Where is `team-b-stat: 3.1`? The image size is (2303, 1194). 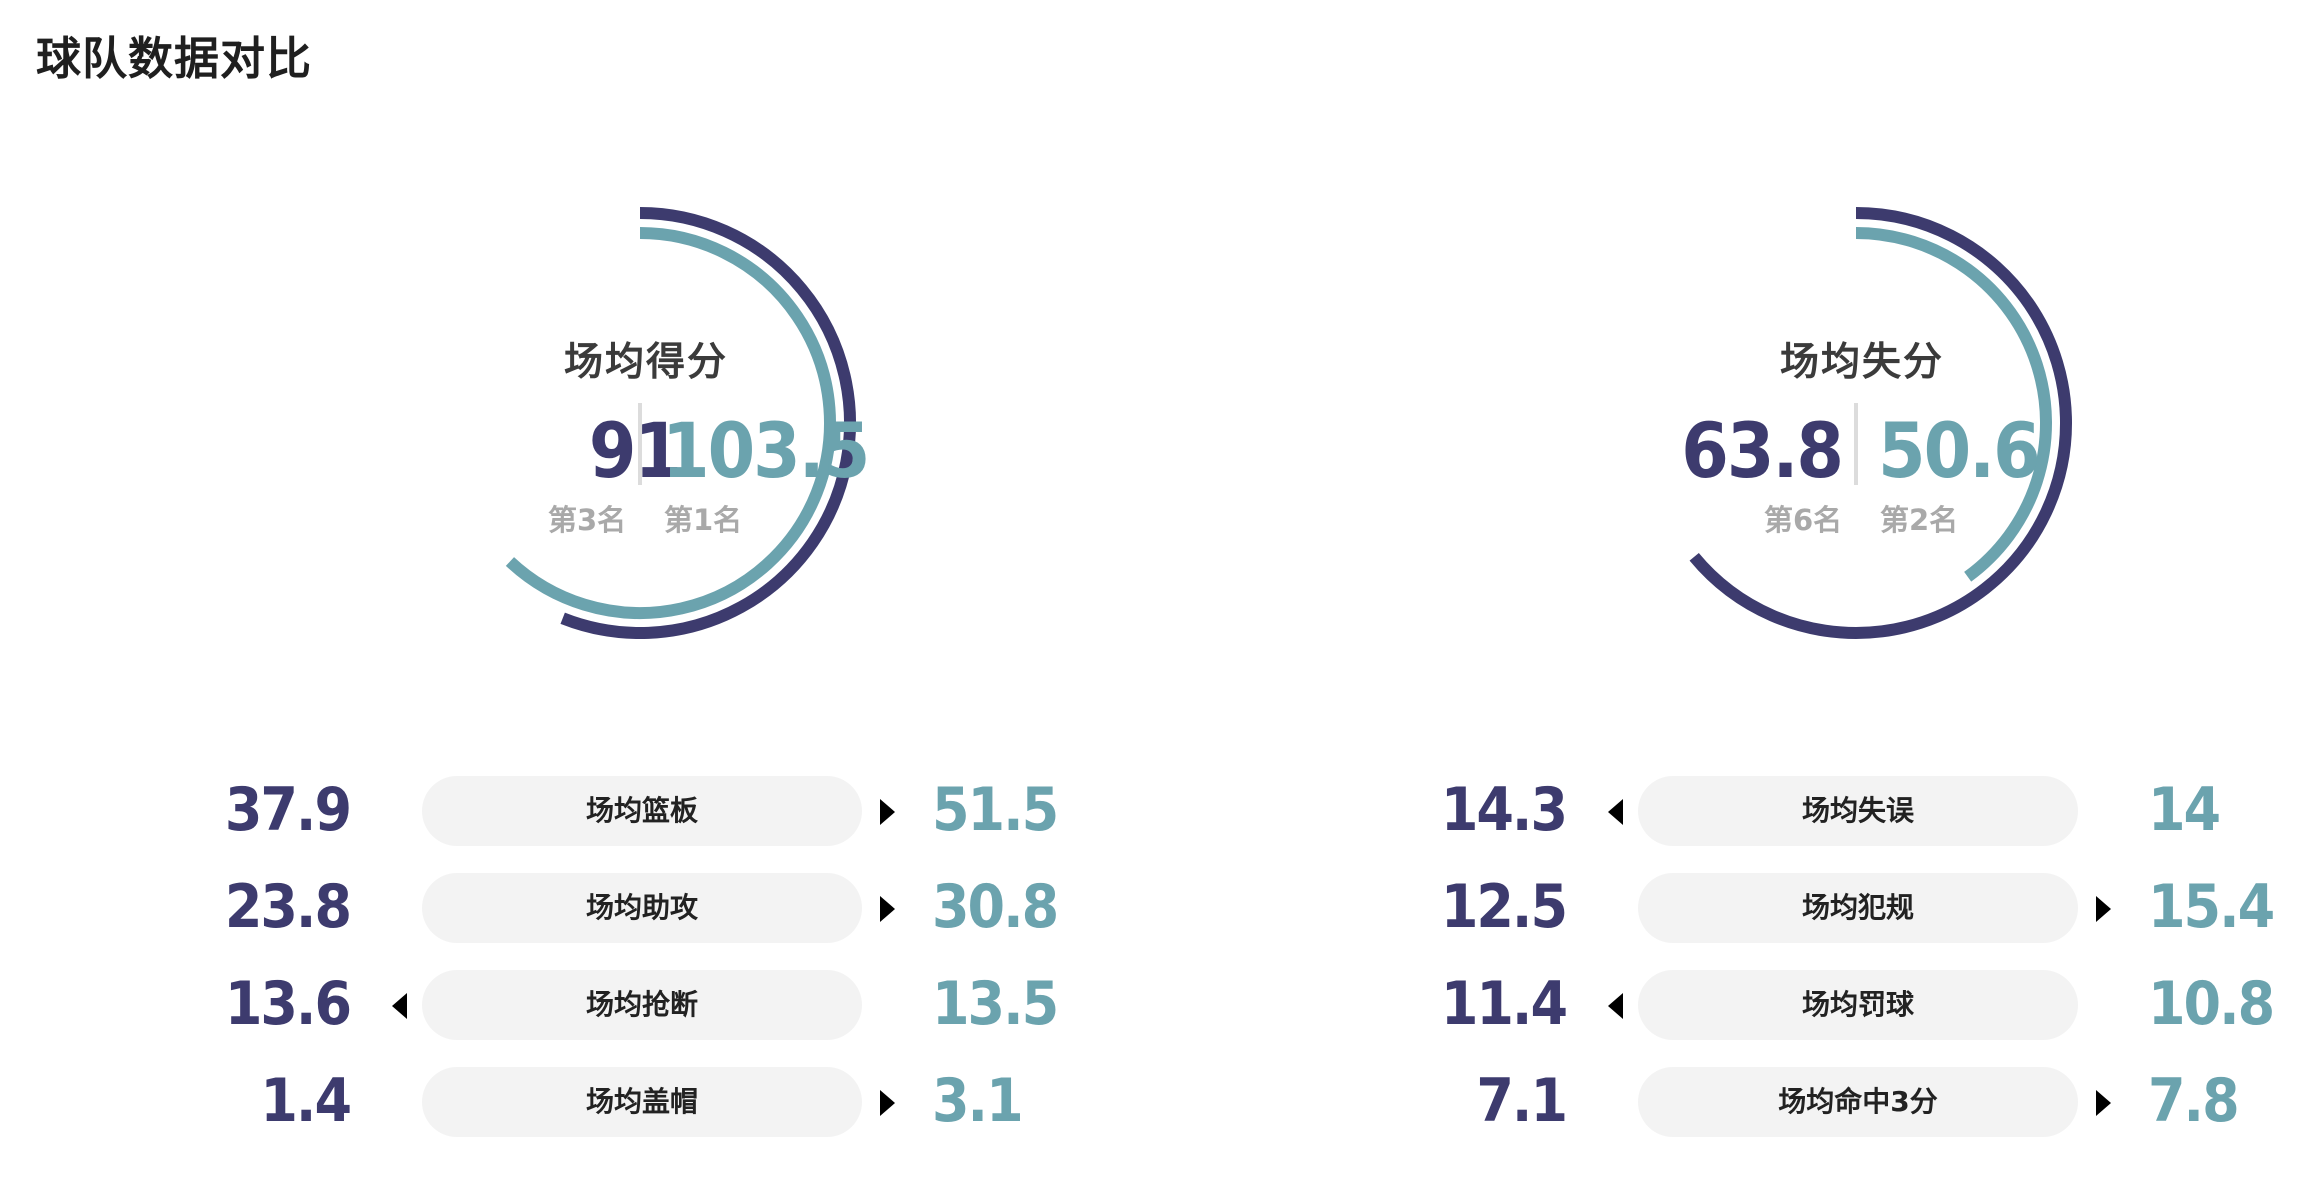
team-b-stat: 3.1 is located at coordinates (978, 1101).